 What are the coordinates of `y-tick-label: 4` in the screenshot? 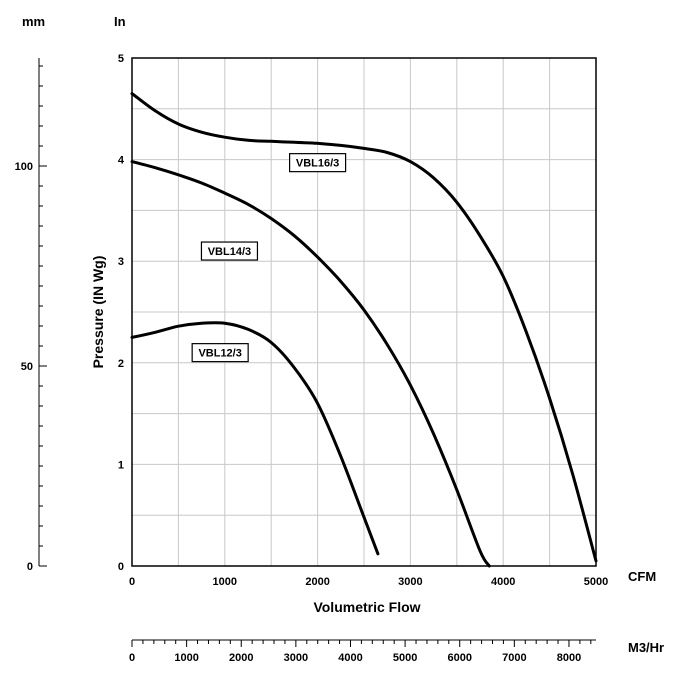 It's located at (121, 161).